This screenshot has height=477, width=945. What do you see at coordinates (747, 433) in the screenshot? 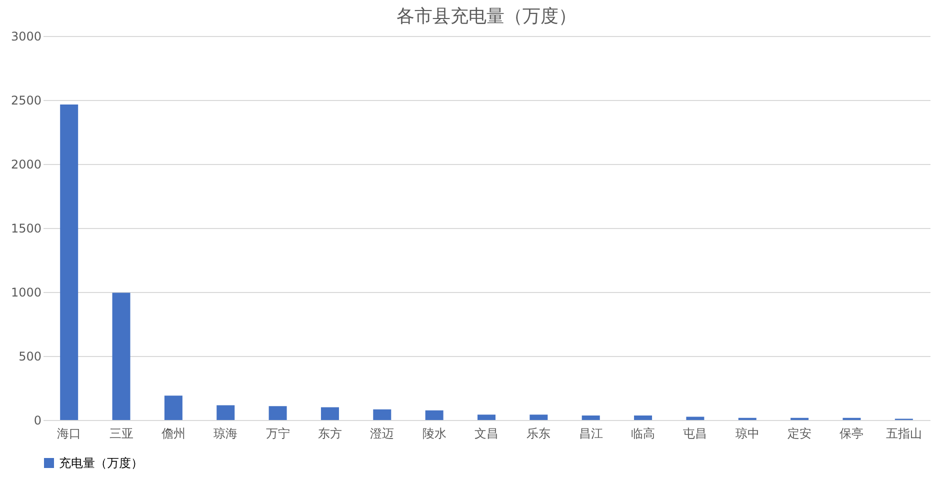
I see `x-tick-label: 琼中` at bounding box center [747, 433].